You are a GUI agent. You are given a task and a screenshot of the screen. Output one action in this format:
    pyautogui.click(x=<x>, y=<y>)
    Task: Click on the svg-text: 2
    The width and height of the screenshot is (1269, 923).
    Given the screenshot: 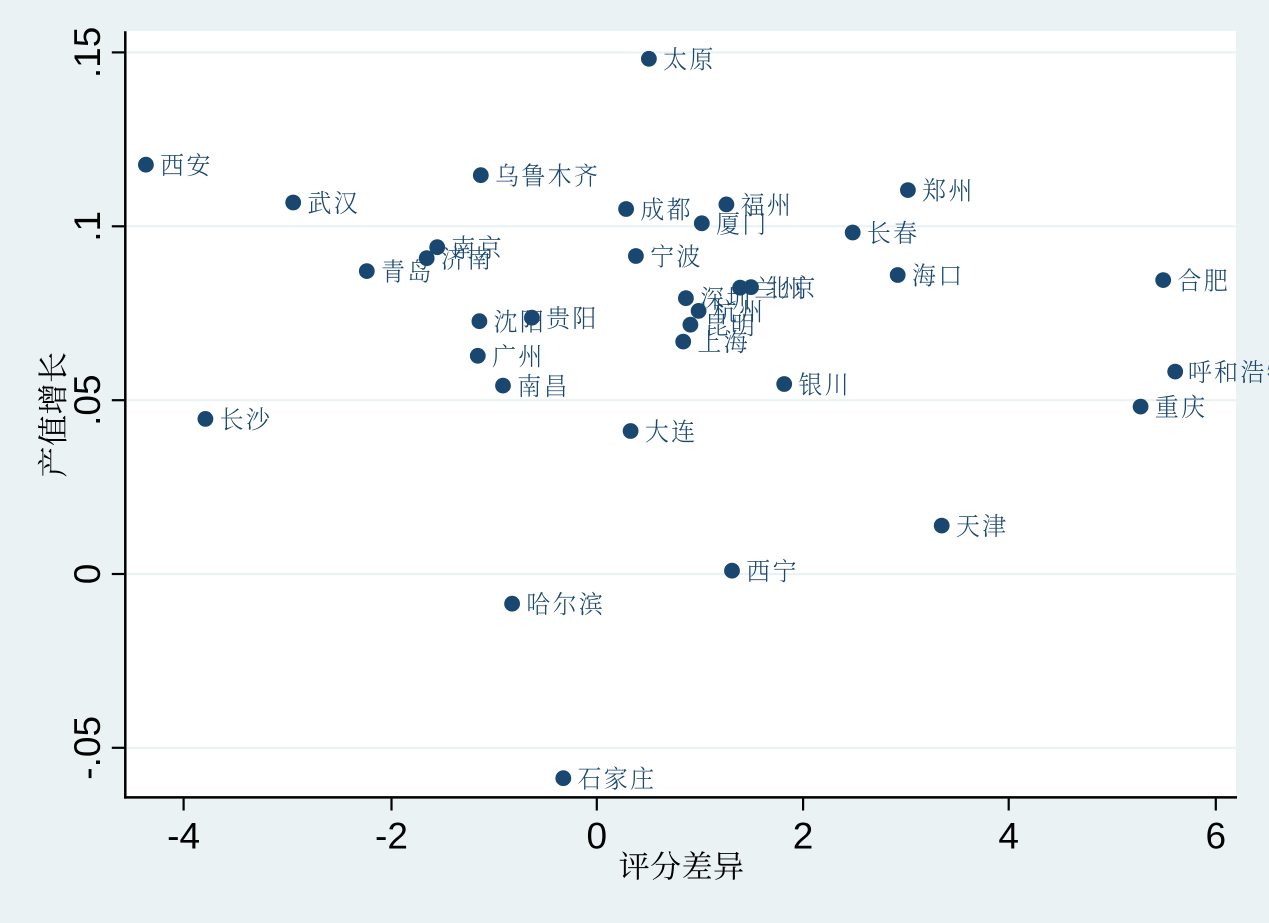 What is the action you would take?
    pyautogui.click(x=803, y=836)
    